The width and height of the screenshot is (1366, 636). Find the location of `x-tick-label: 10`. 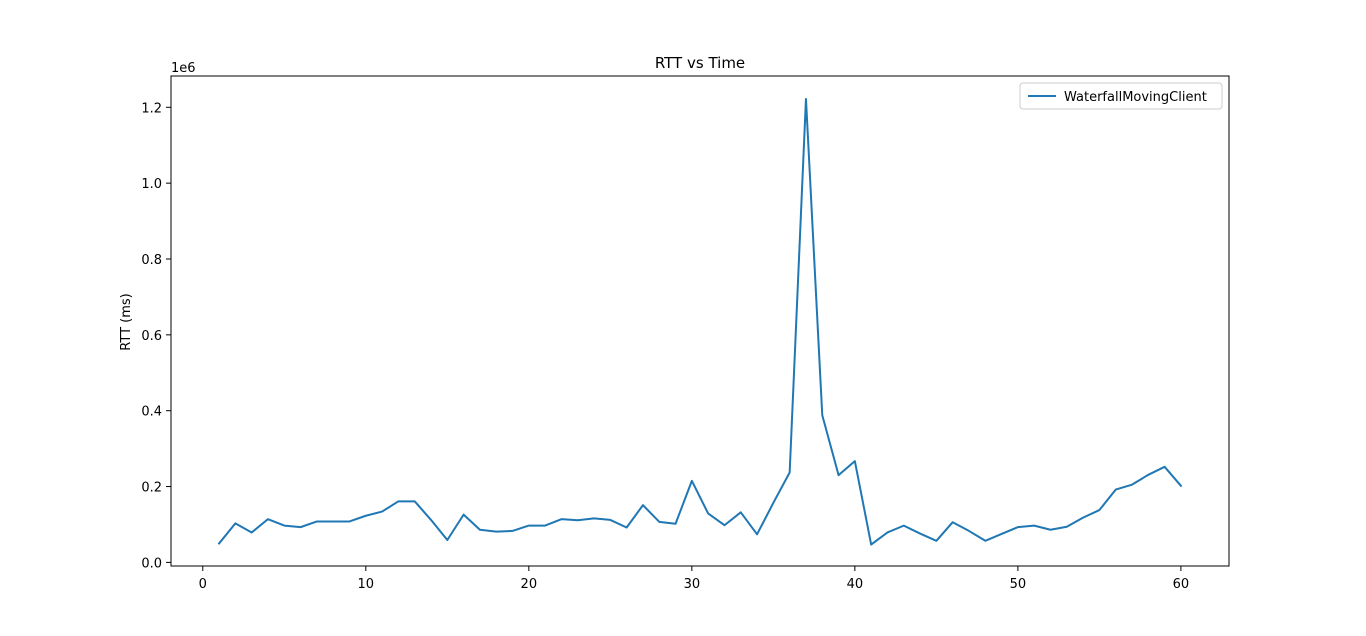

x-tick-label: 10 is located at coordinates (366, 584).